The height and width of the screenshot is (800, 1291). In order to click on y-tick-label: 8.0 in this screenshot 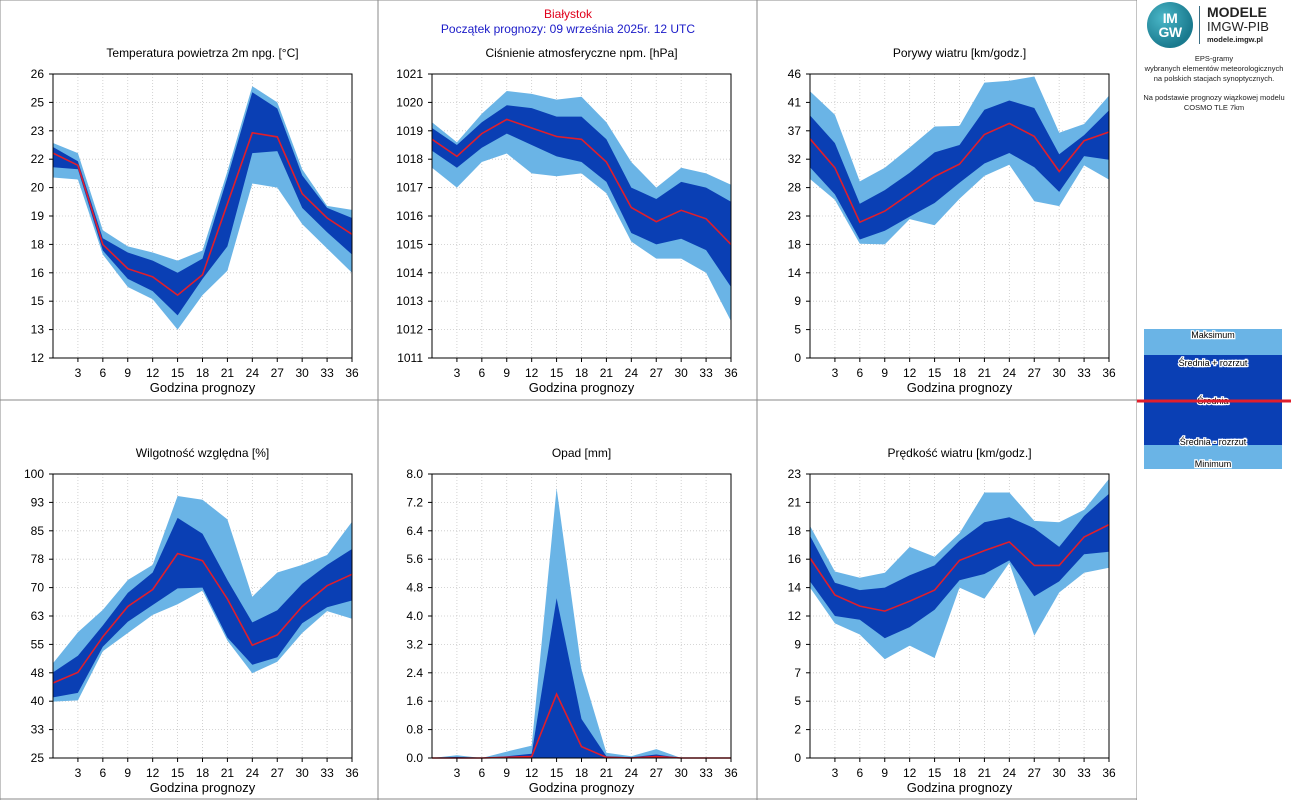, I will do `click(414, 474)`.